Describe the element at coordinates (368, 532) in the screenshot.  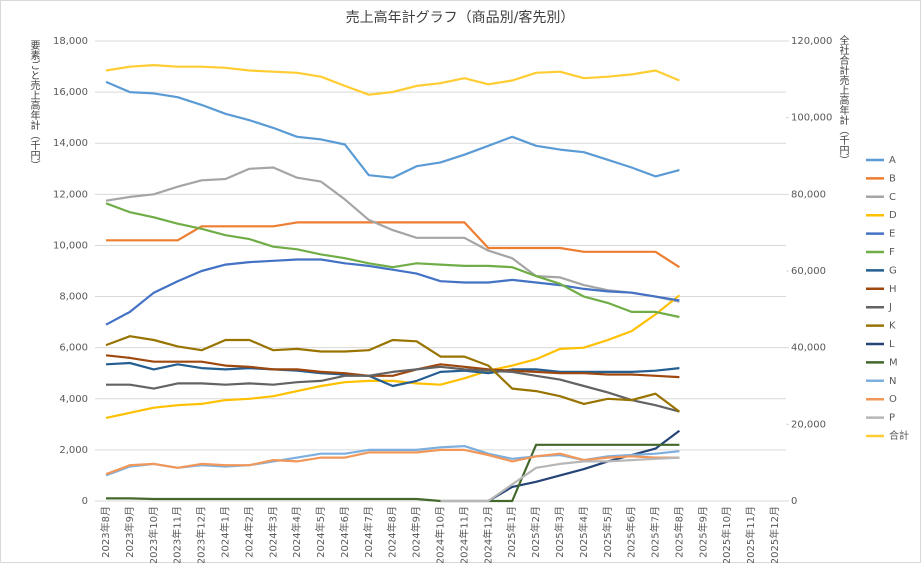
I see `x-tick-label: 2024年7月` at that location.